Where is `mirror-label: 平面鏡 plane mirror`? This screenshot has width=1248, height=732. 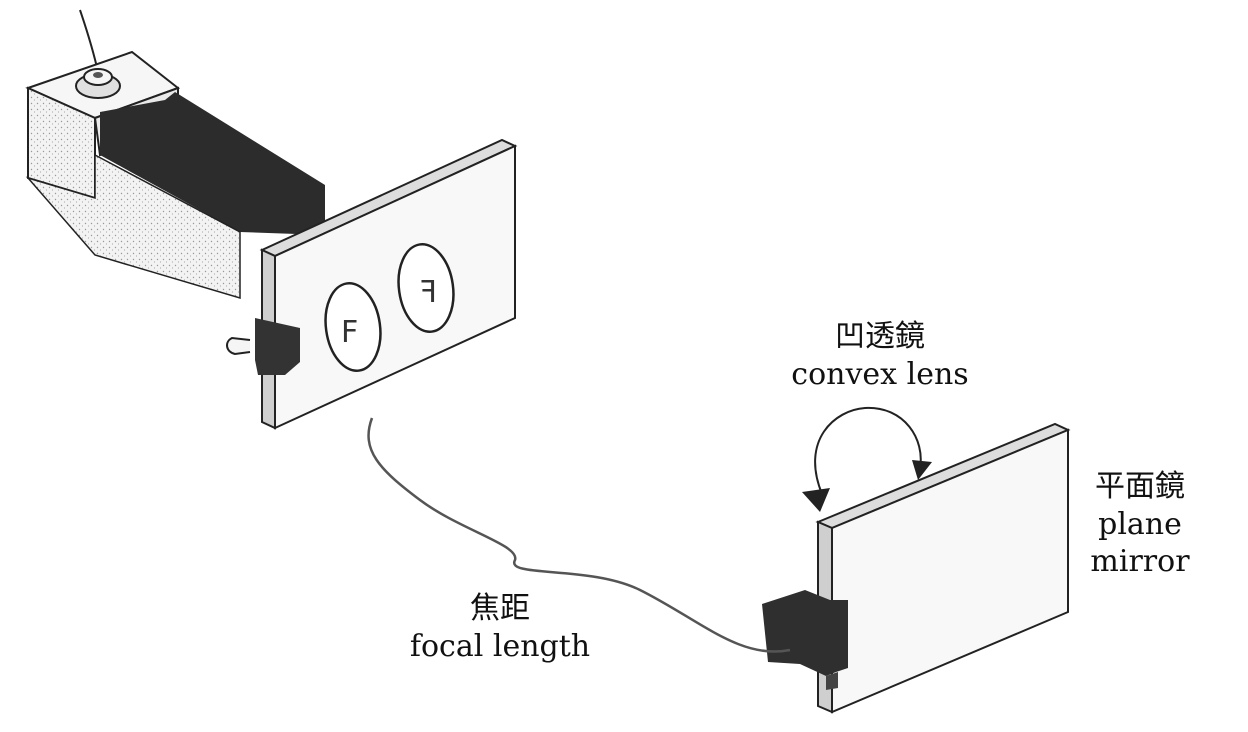
mirror-label: 平面鏡 plane mirror is located at coordinates (1140, 524).